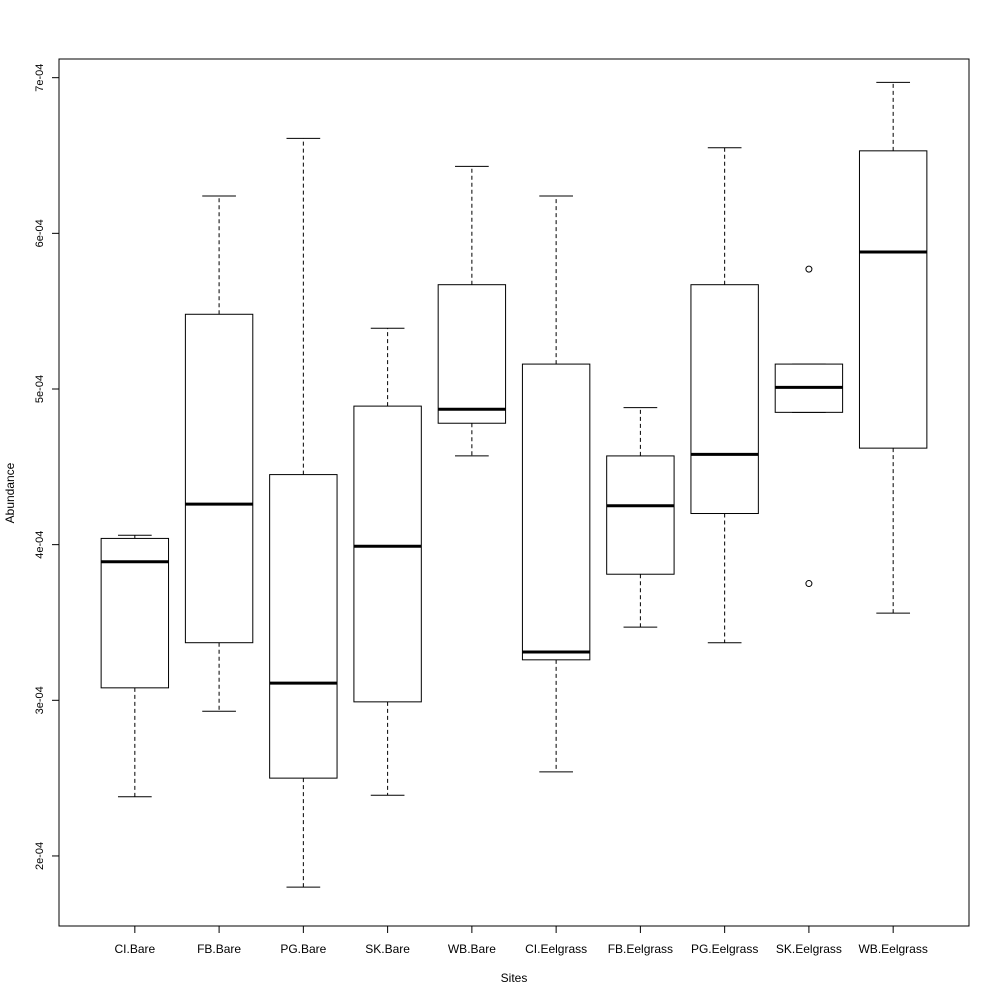 The width and height of the screenshot is (1000, 1000). I want to click on x-tick-label: CI.Eelgrass, so click(556, 949).